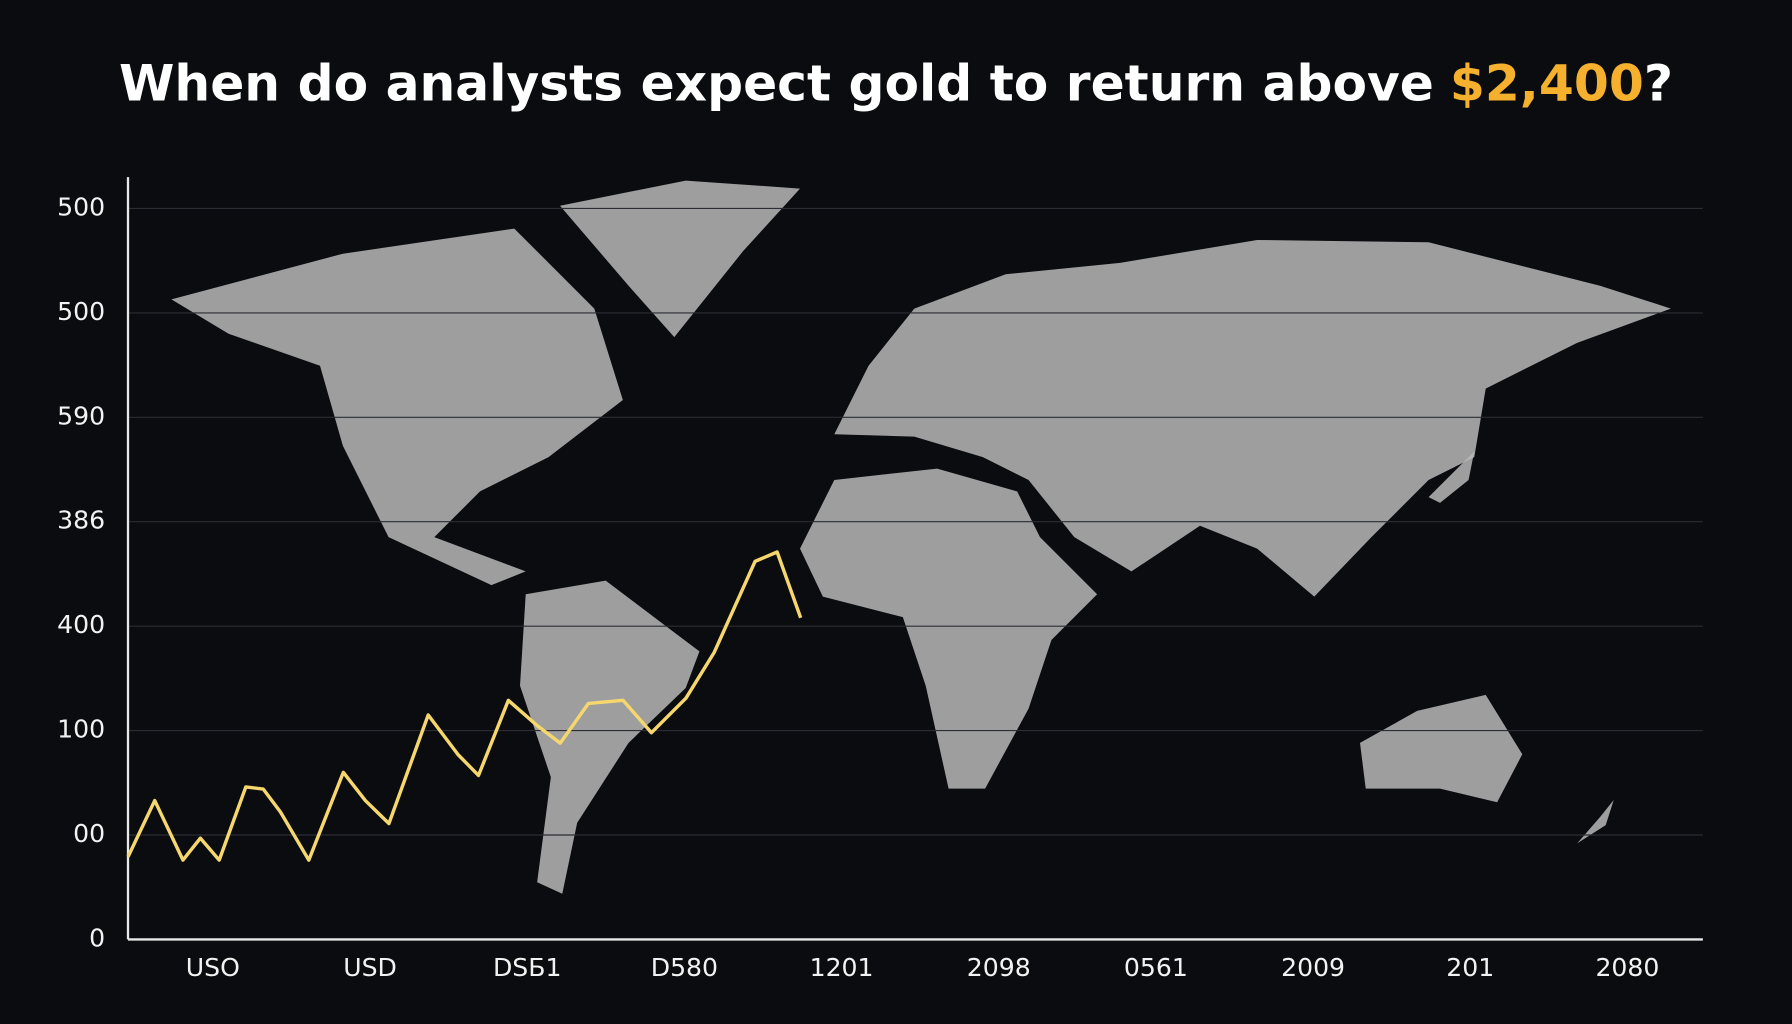 The image size is (1792, 1024). I want to click on y-tick-label: 0, so click(97, 937).